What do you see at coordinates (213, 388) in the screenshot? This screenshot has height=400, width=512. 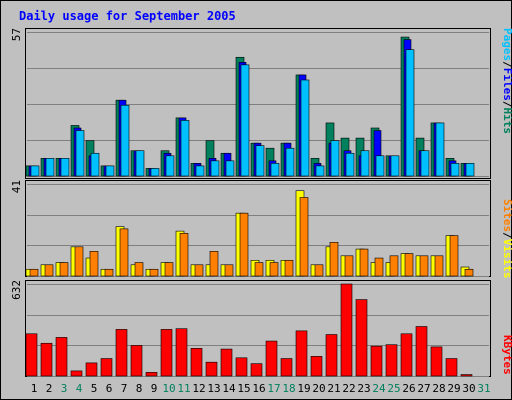 I see `x-label-day-13: 13` at bounding box center [213, 388].